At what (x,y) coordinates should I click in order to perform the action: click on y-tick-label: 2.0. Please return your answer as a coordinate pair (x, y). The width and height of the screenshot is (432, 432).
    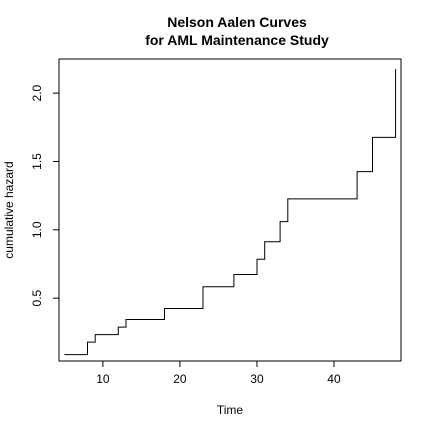
    Looking at the image, I should click on (37, 92).